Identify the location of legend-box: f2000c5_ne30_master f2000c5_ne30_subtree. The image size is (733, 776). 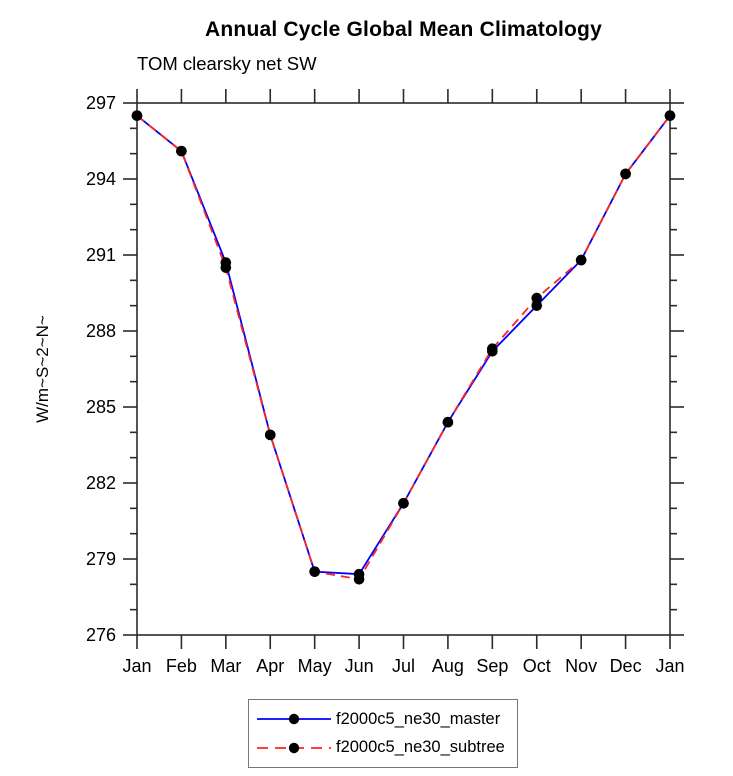
(383, 733).